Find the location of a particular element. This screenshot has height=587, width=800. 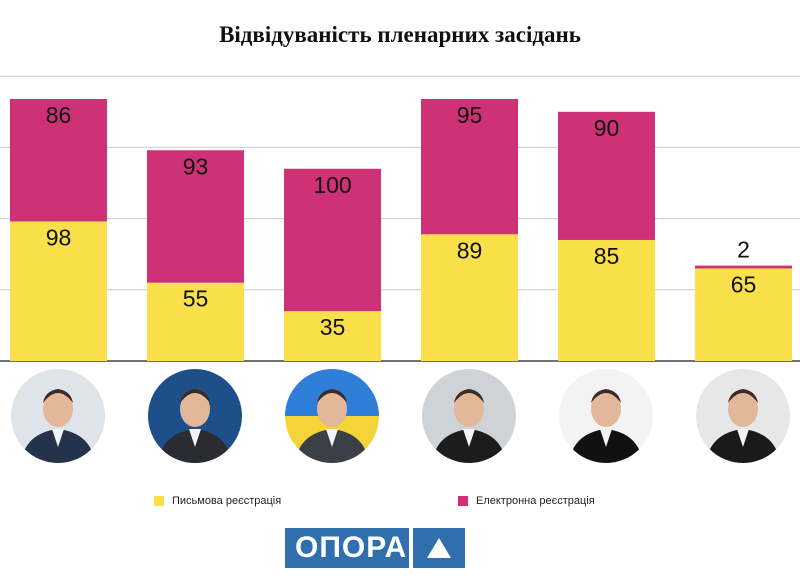

logo-text: ОПОРА is located at coordinates (347, 548).